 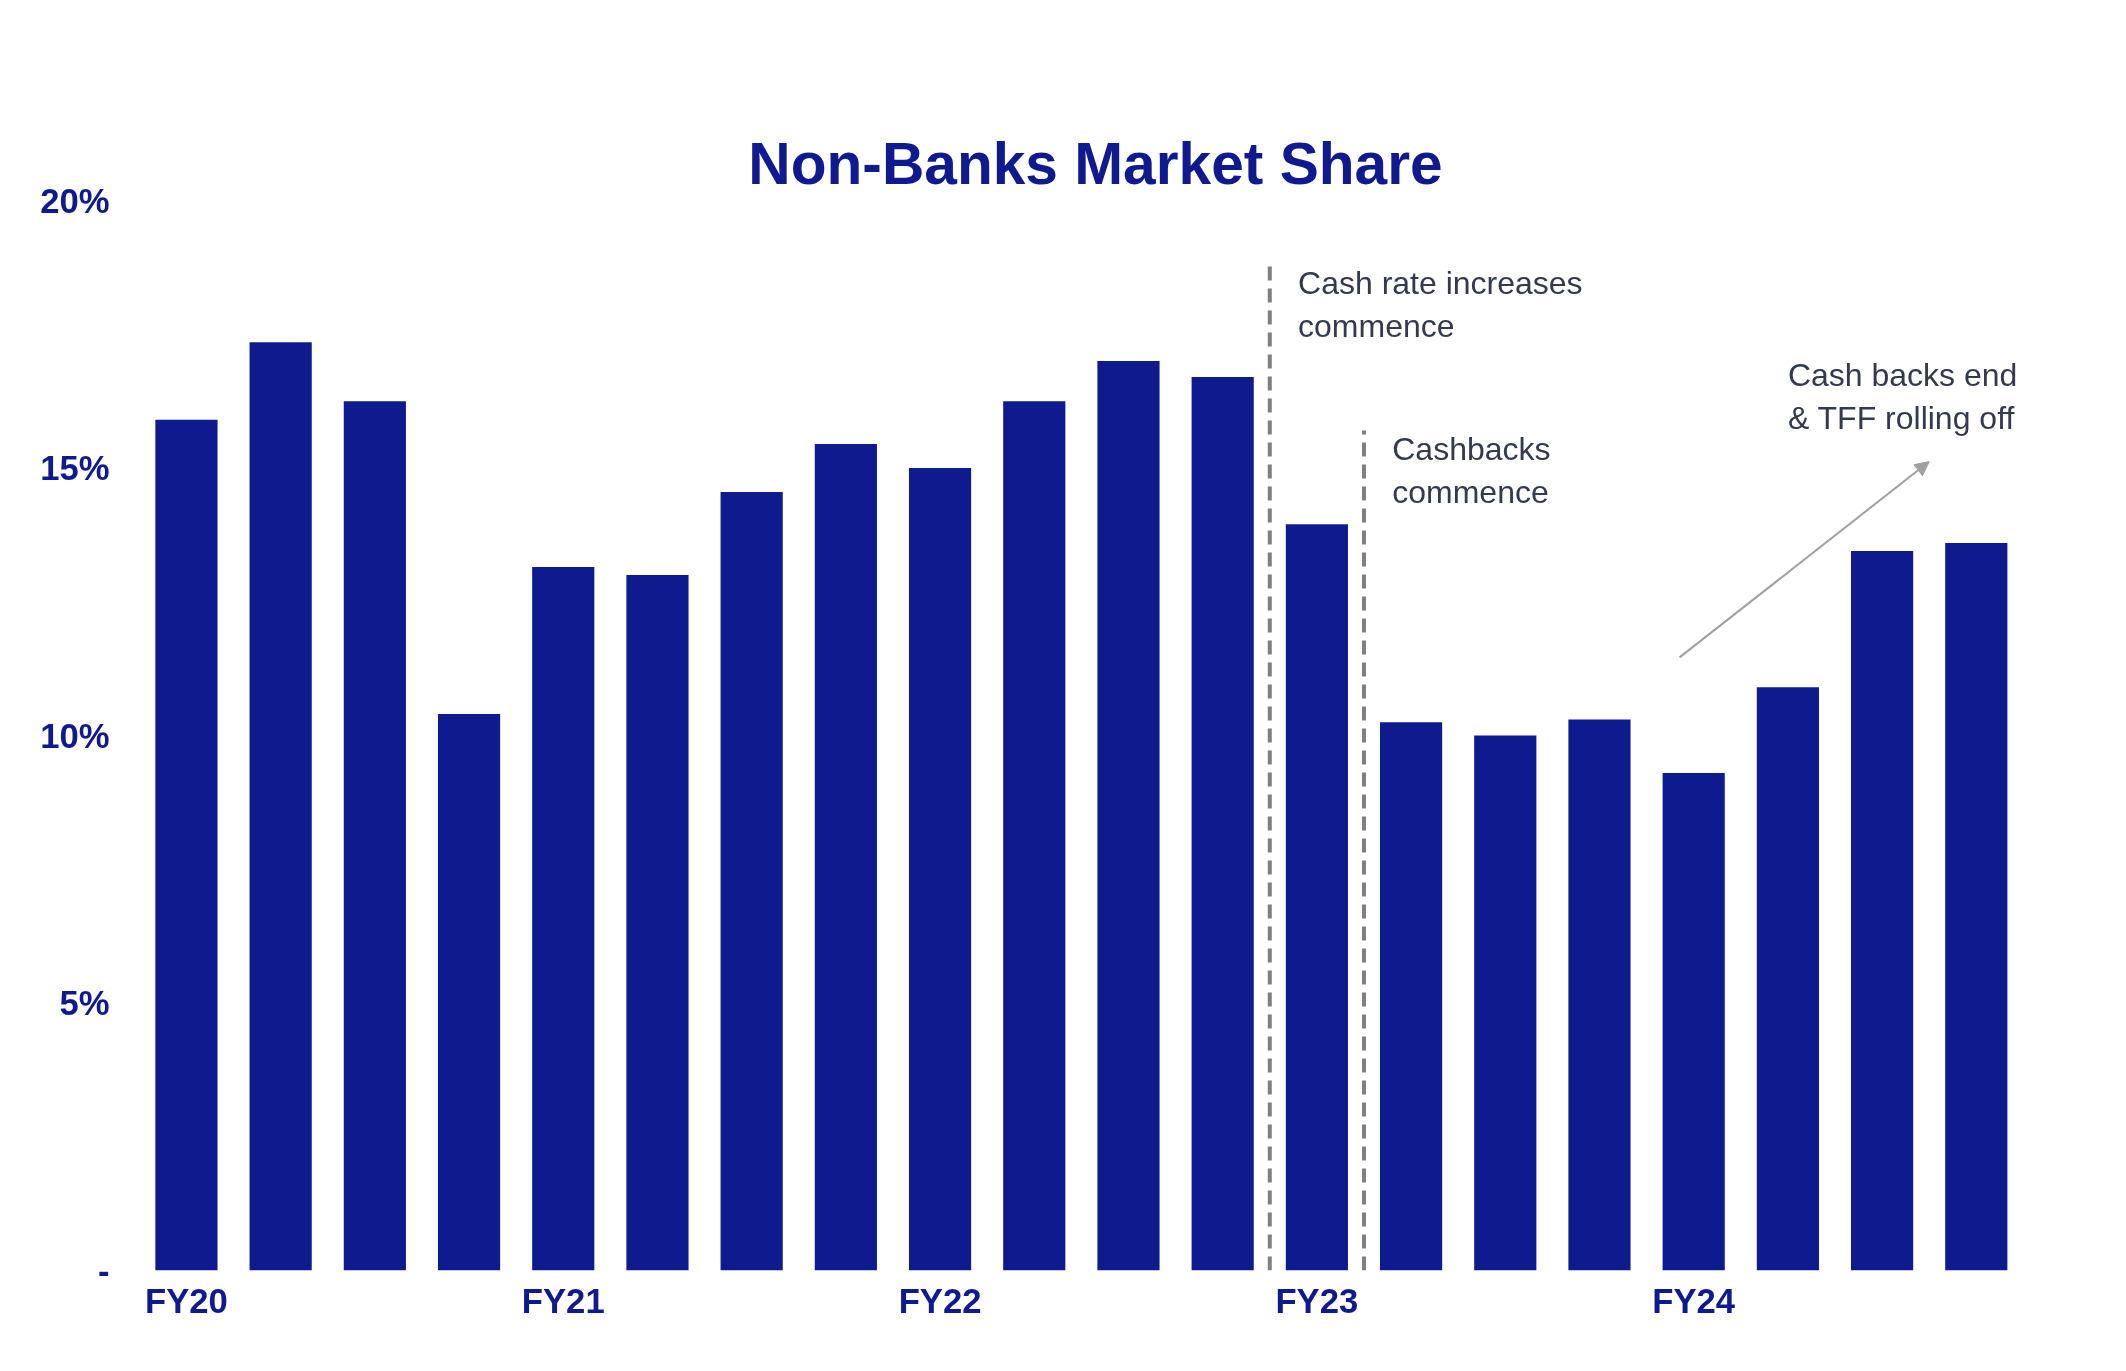 I want to click on chart-title: Non-Banks Market Share, so click(x=1095, y=163).